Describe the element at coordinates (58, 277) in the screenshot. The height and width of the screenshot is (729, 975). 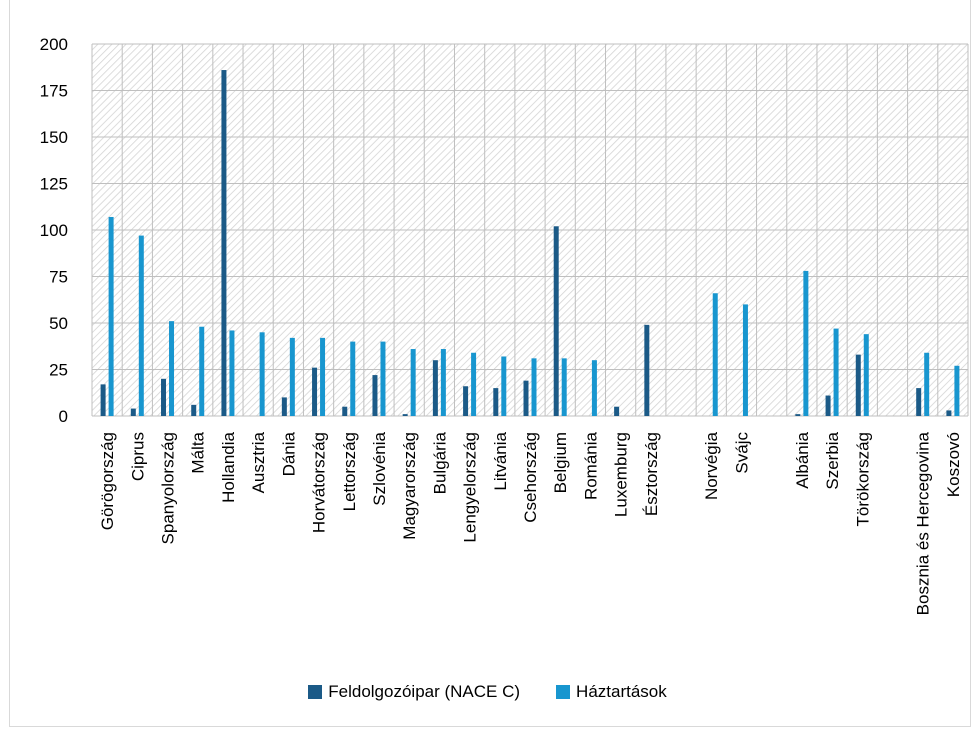
I see `y-tick-label: 75` at that location.